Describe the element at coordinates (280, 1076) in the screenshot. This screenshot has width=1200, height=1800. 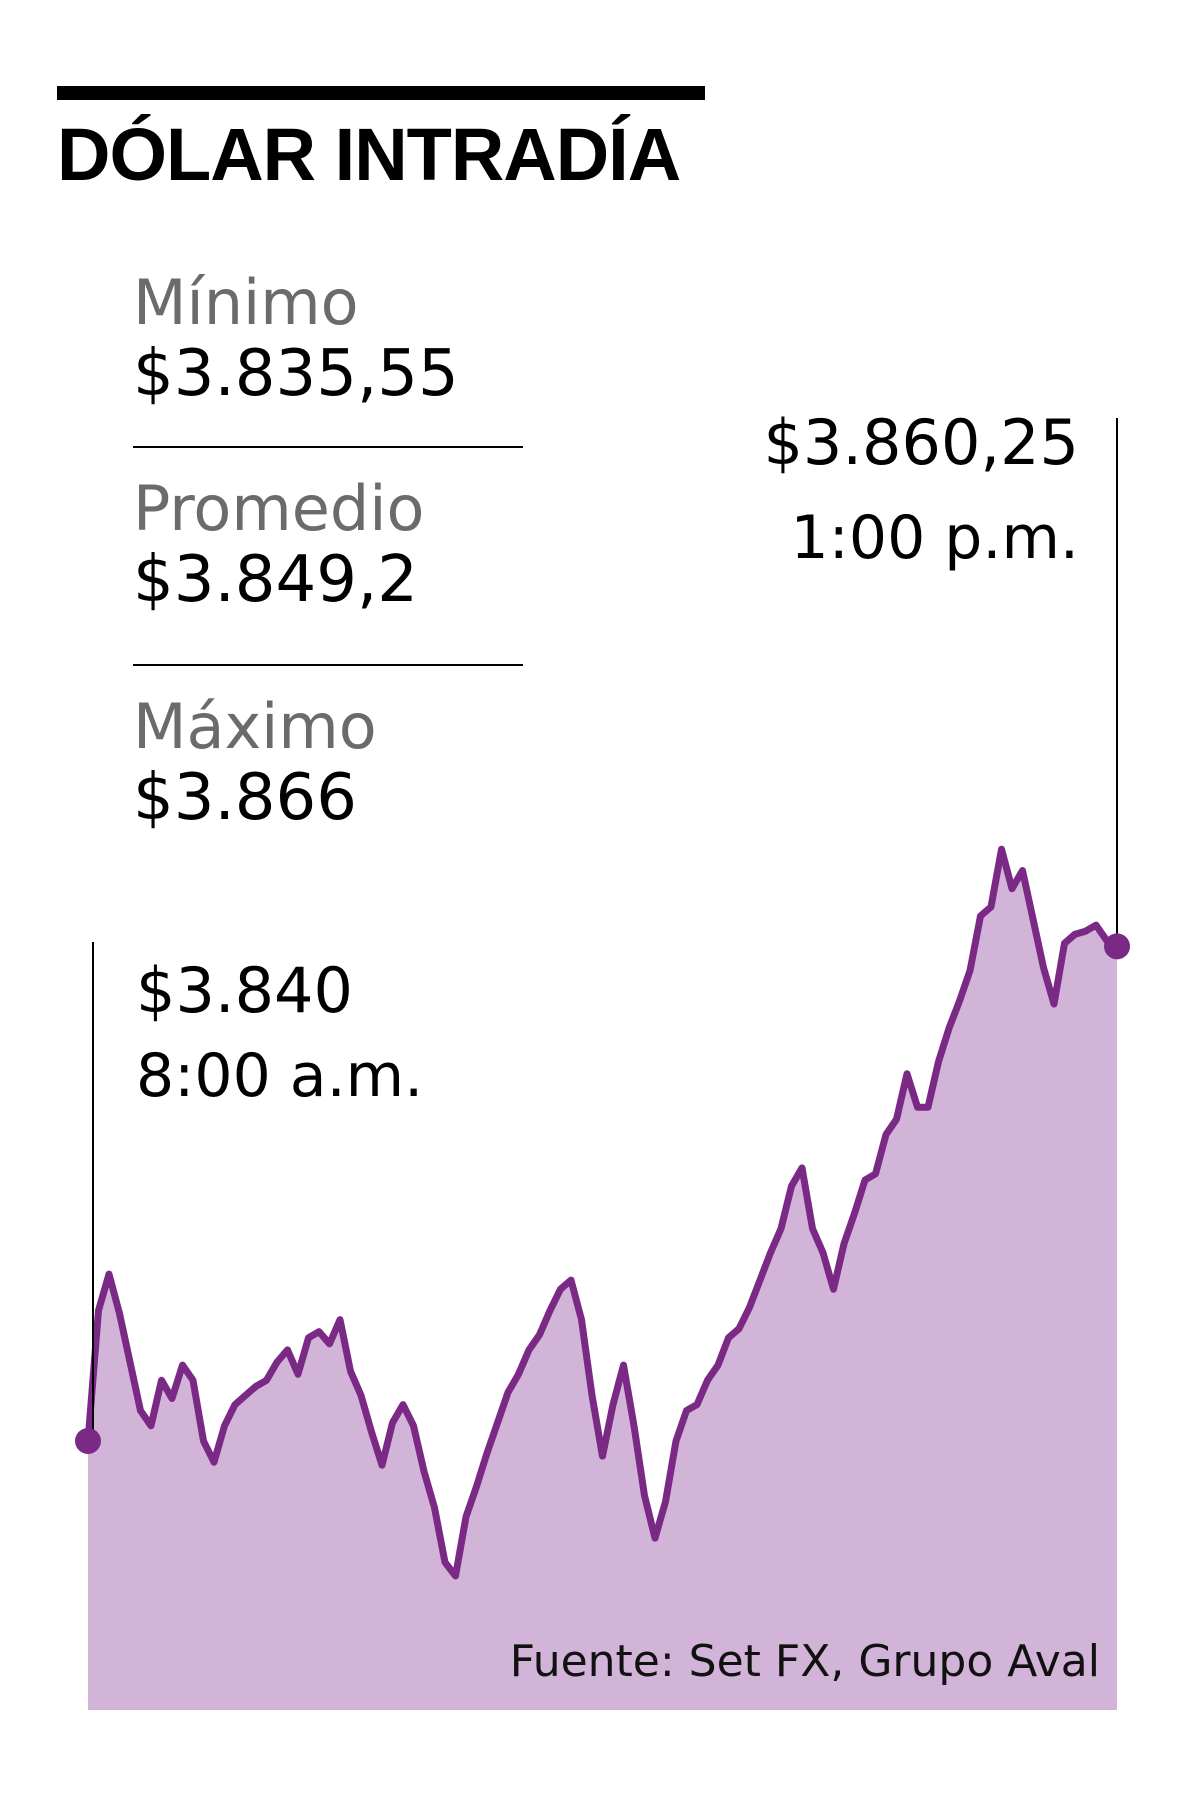
I see `open-time: 8:00 a.m.` at that location.